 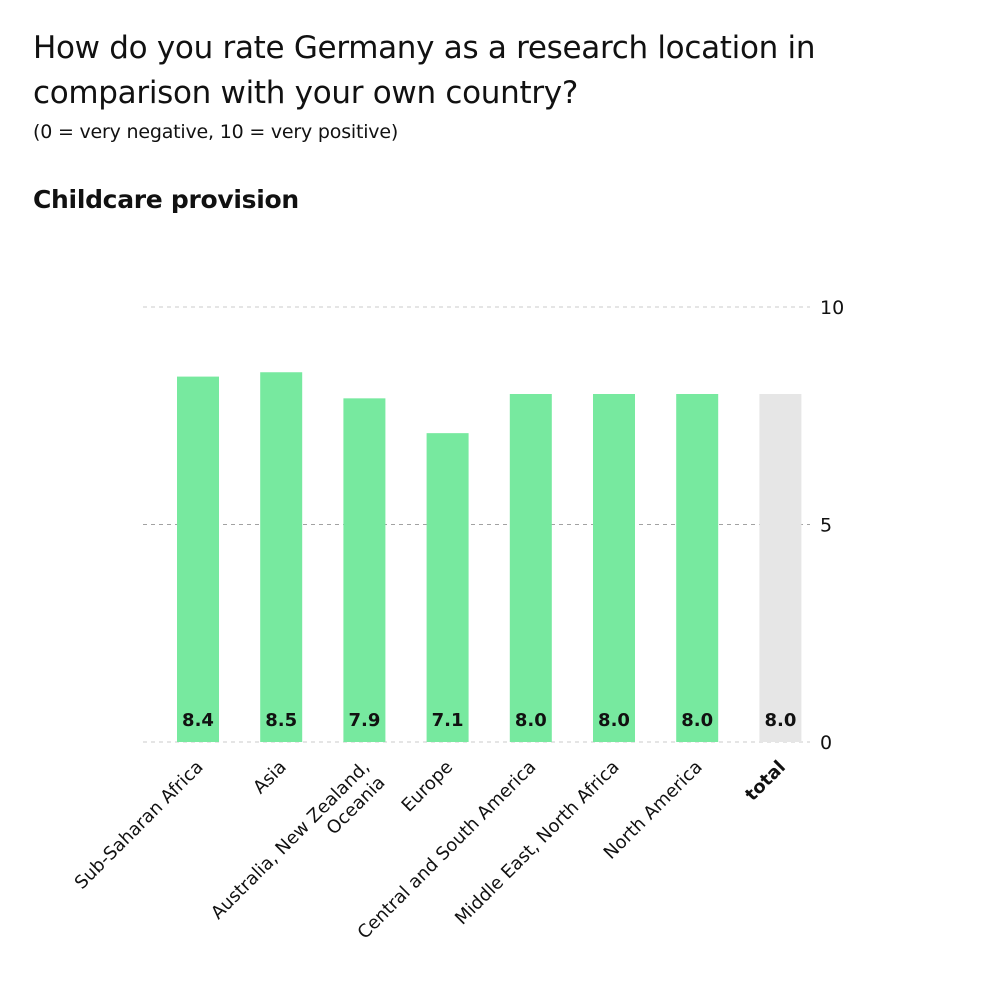 I want to click on category-label-line: Sub-Saharan Africa, so click(x=139, y=825).